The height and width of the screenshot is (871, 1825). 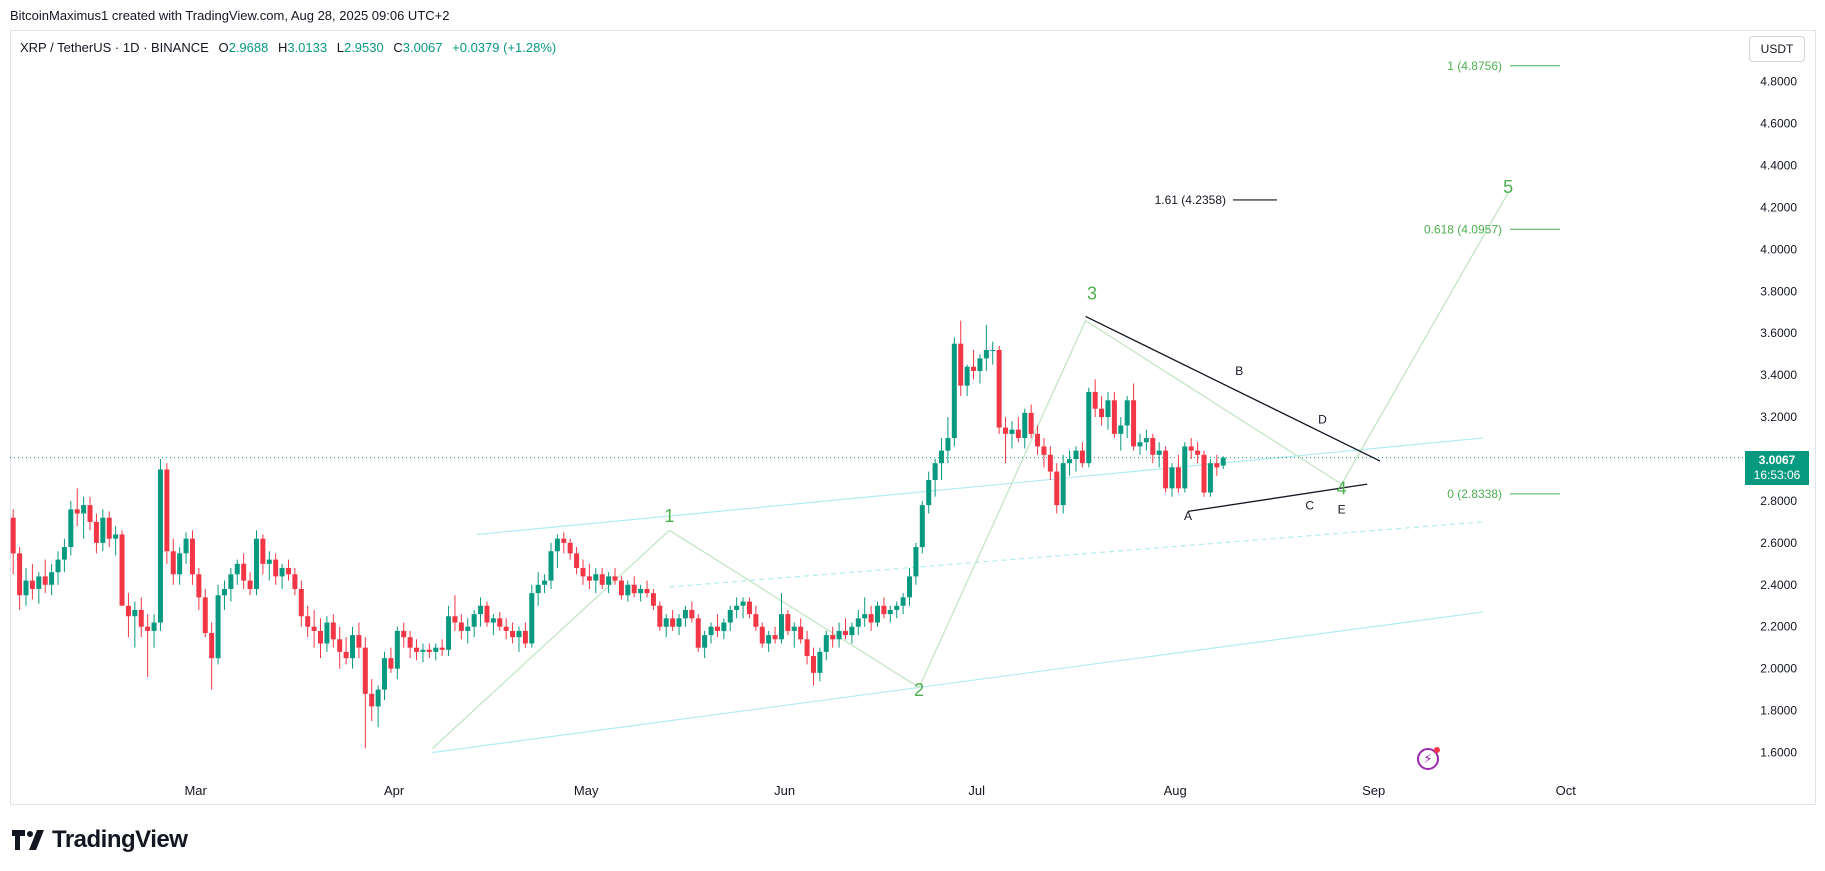 What do you see at coordinates (282, 47) in the screenshot?
I see `high-label: H` at bounding box center [282, 47].